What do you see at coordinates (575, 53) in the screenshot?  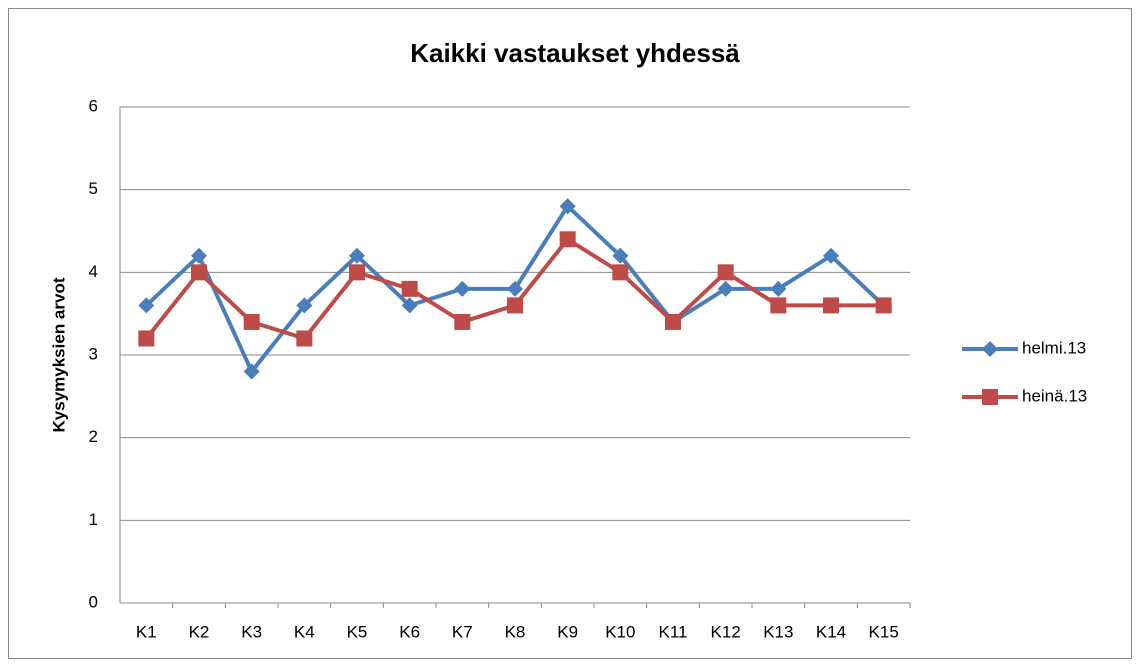 I see `chart-title: Kaikki vastaukset yhdessä` at bounding box center [575, 53].